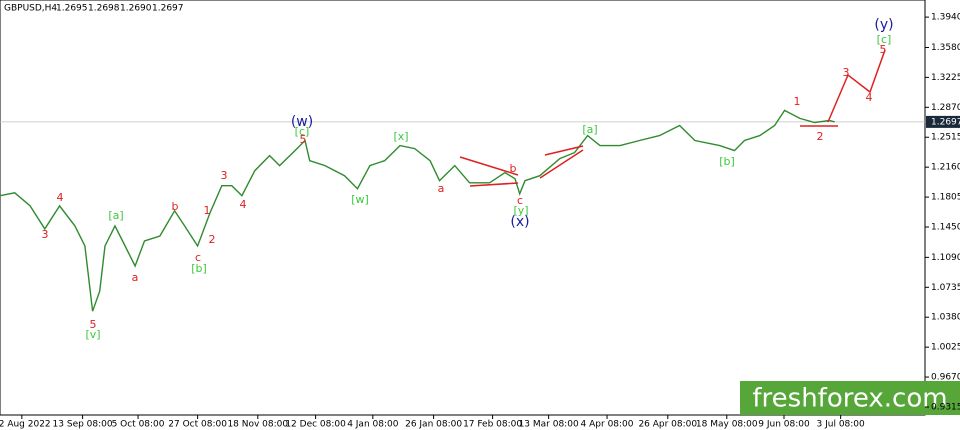  Describe the element at coordinates (945, 78) in the screenshot. I see `y-tick-label: 1.3225` at that location.